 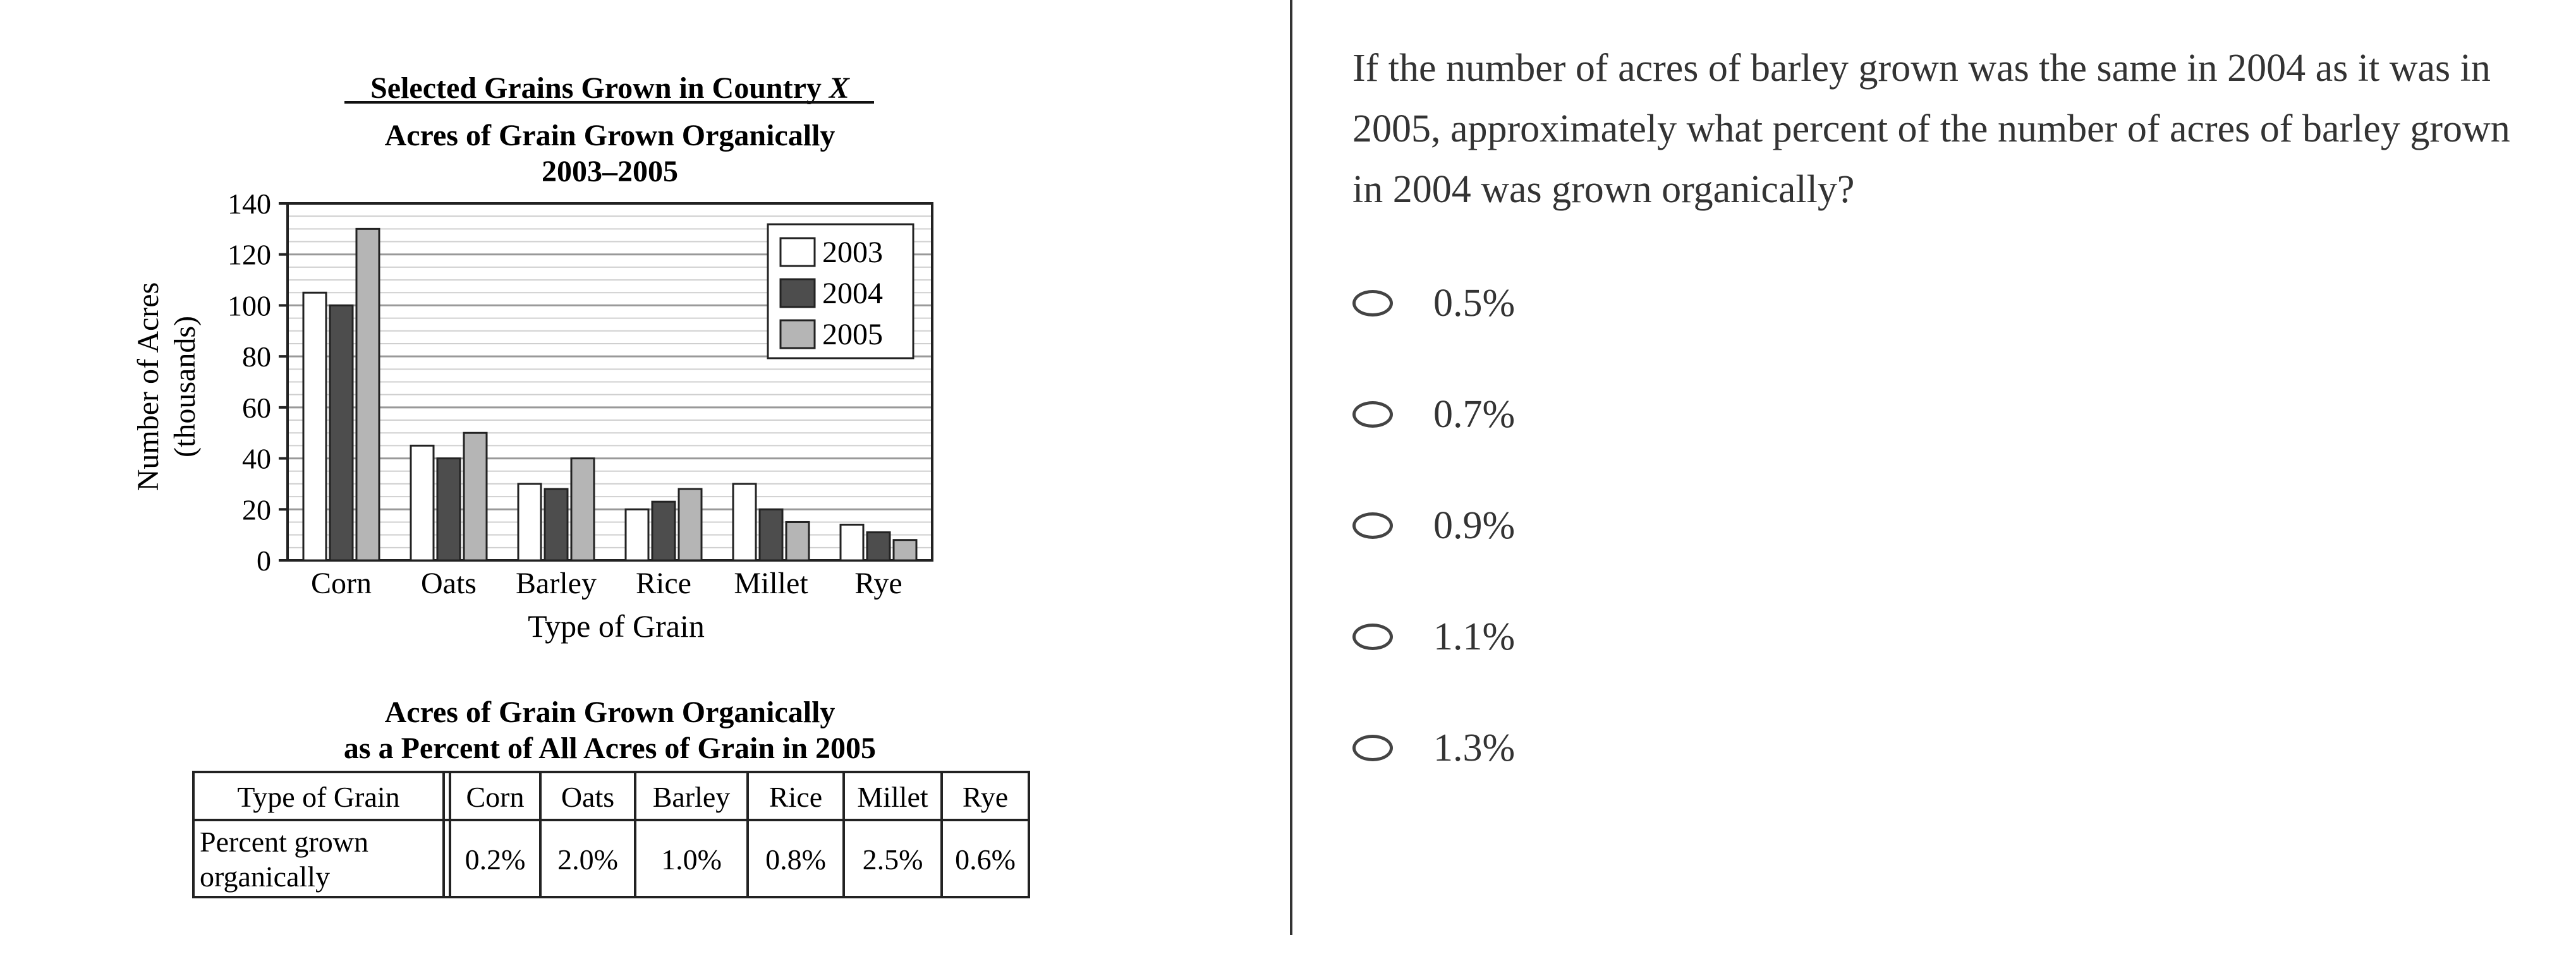 What do you see at coordinates (690, 525) in the screenshot?
I see `bar-rice-2005` at bounding box center [690, 525].